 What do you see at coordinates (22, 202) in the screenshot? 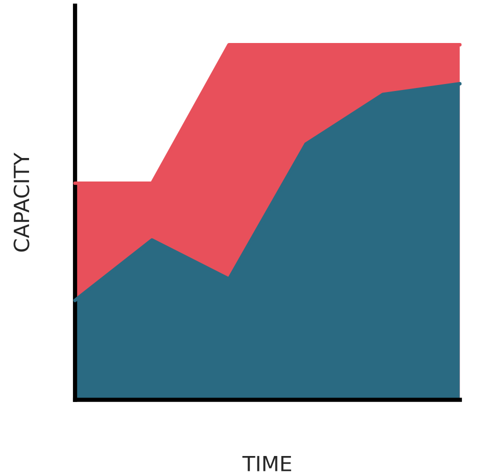
I see `y-axis-title: CAPACITY` at bounding box center [22, 202].